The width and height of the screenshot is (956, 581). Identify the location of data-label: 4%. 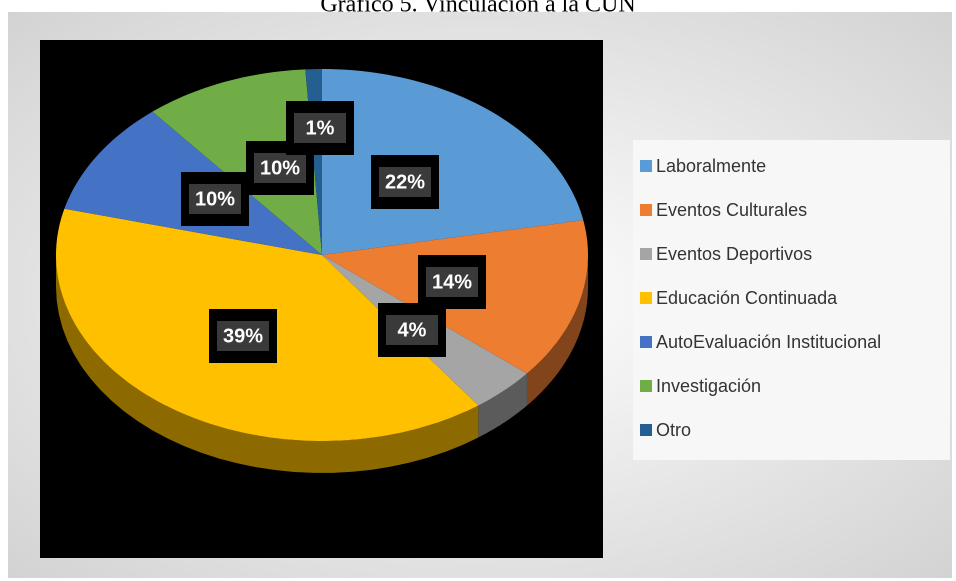
(412, 330).